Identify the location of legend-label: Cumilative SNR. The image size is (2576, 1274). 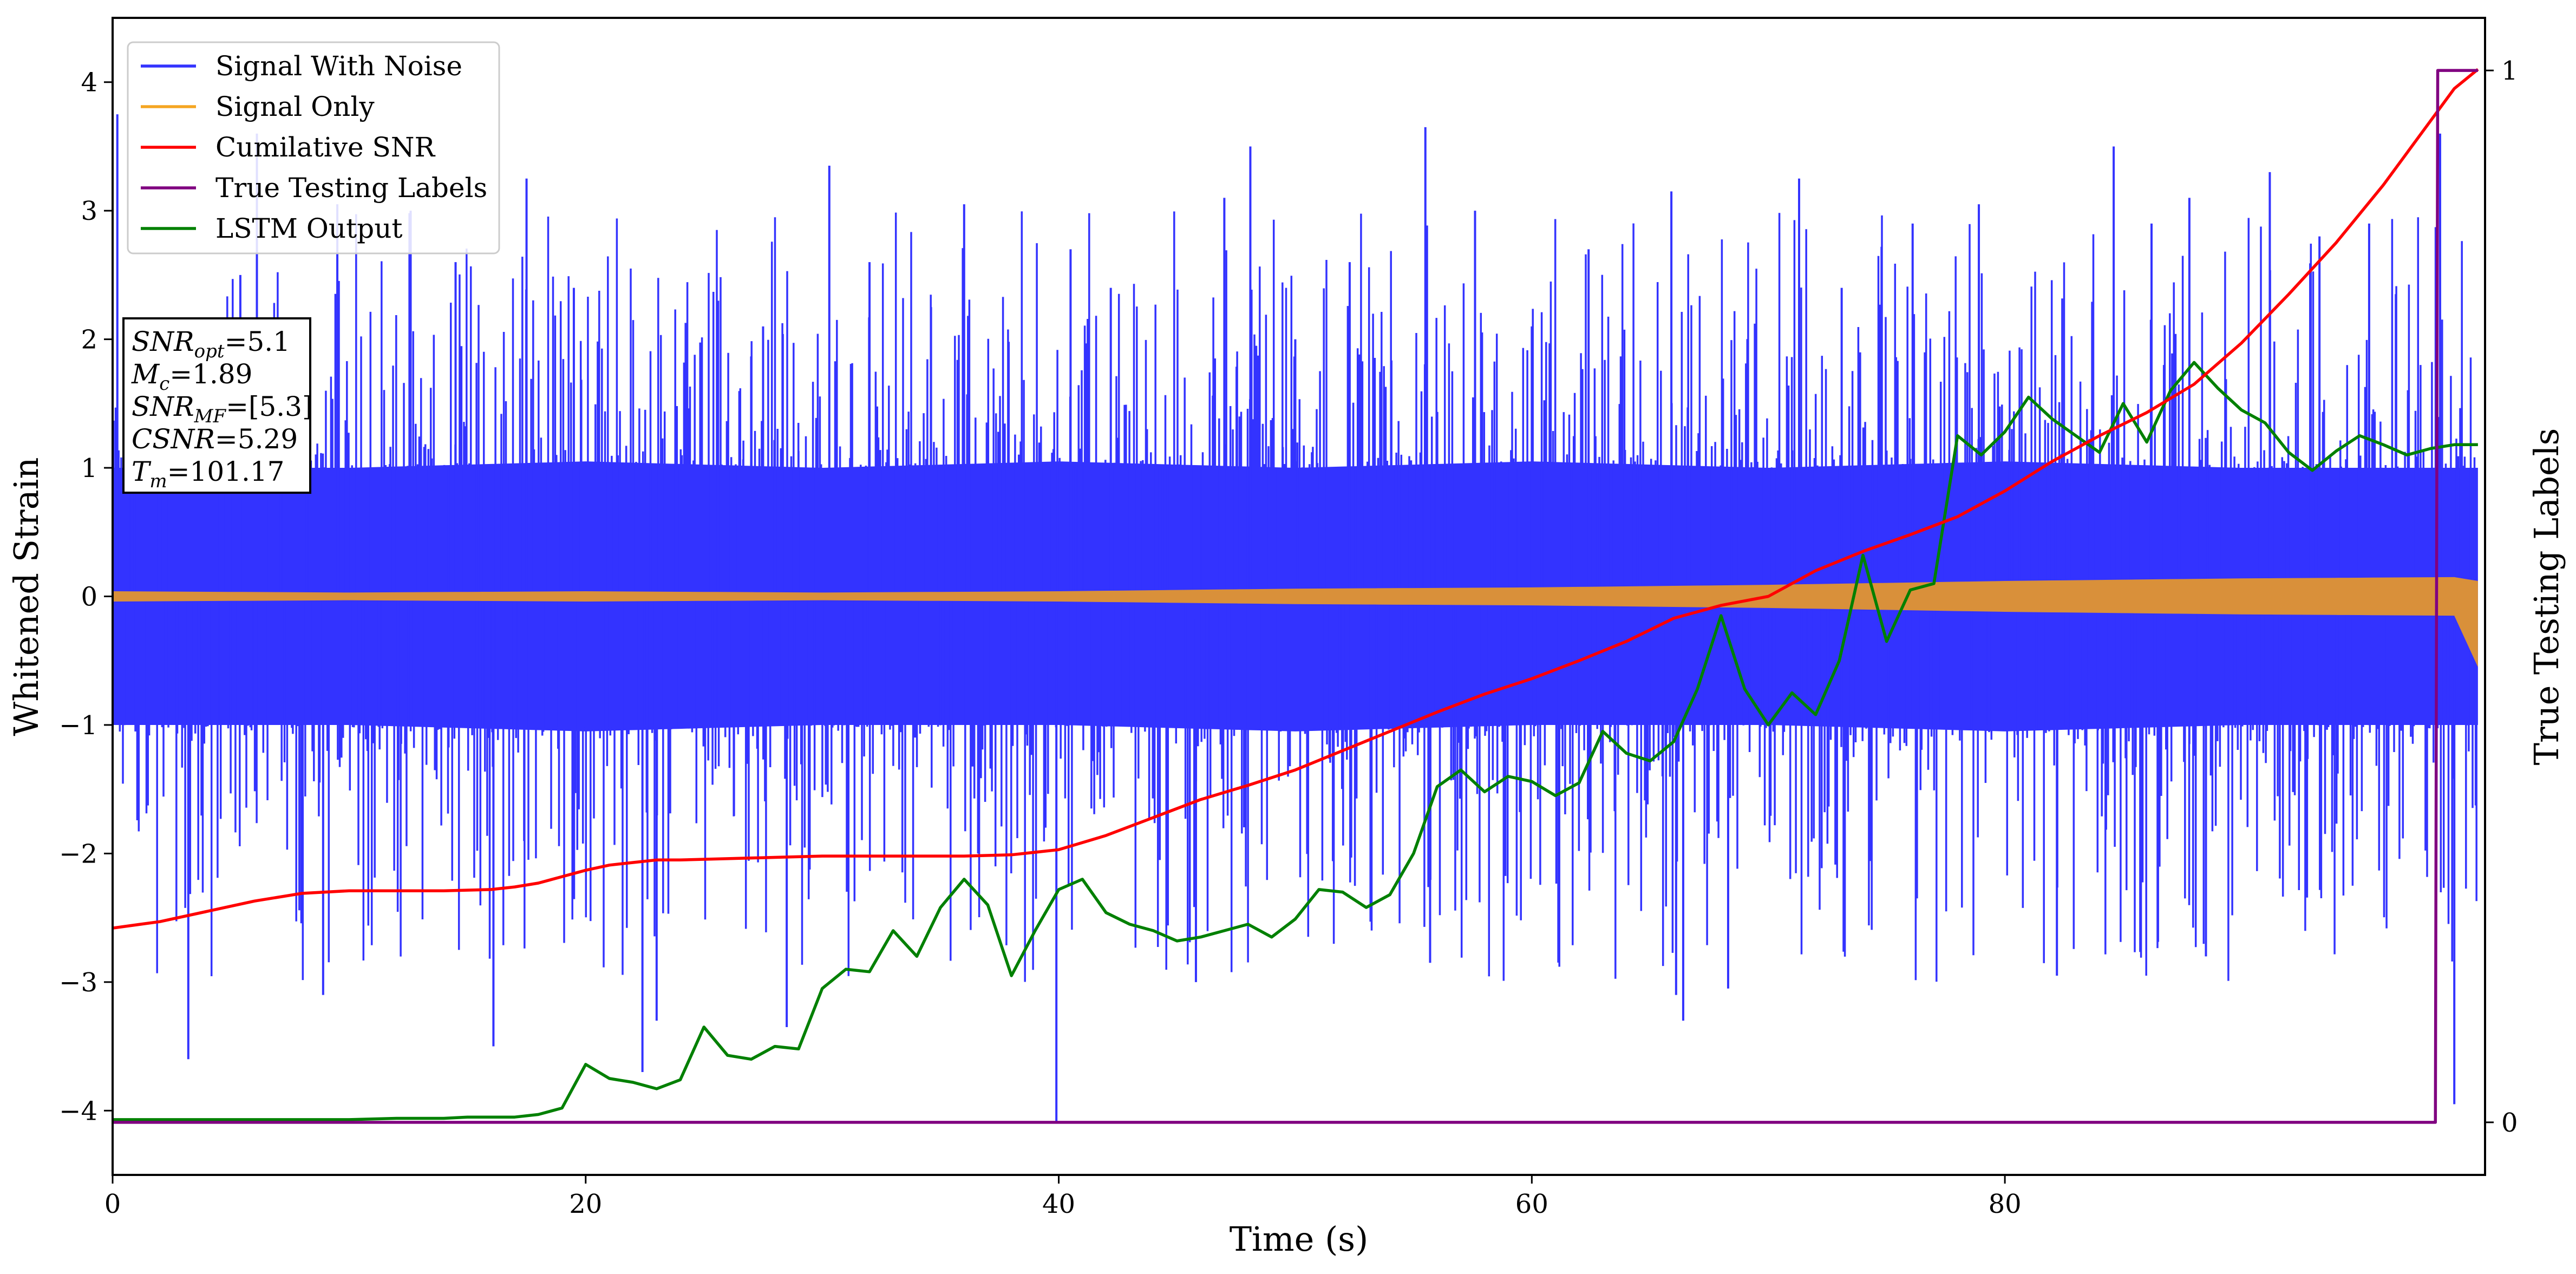
(325, 147).